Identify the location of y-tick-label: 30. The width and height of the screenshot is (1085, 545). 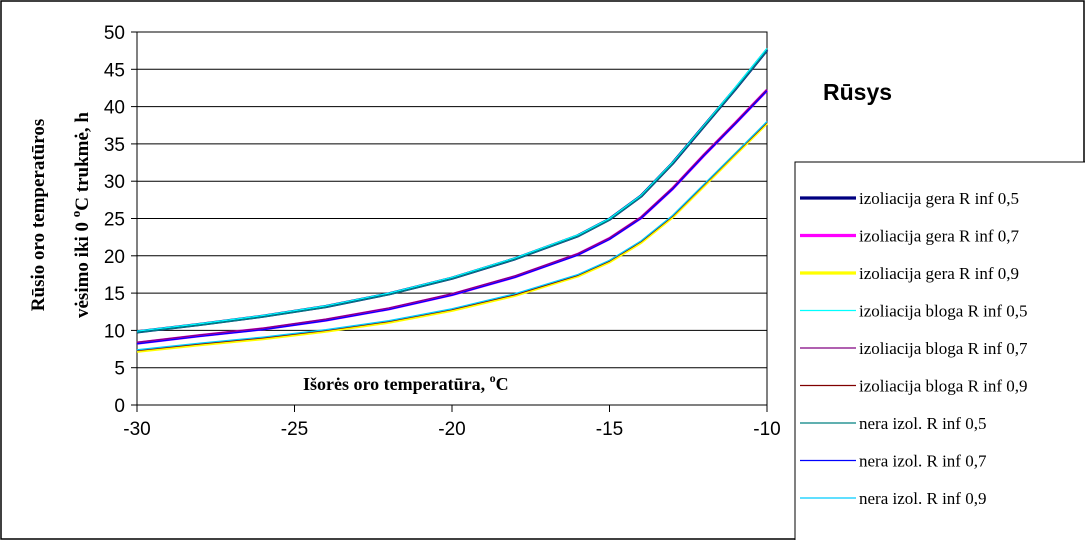
(114, 182).